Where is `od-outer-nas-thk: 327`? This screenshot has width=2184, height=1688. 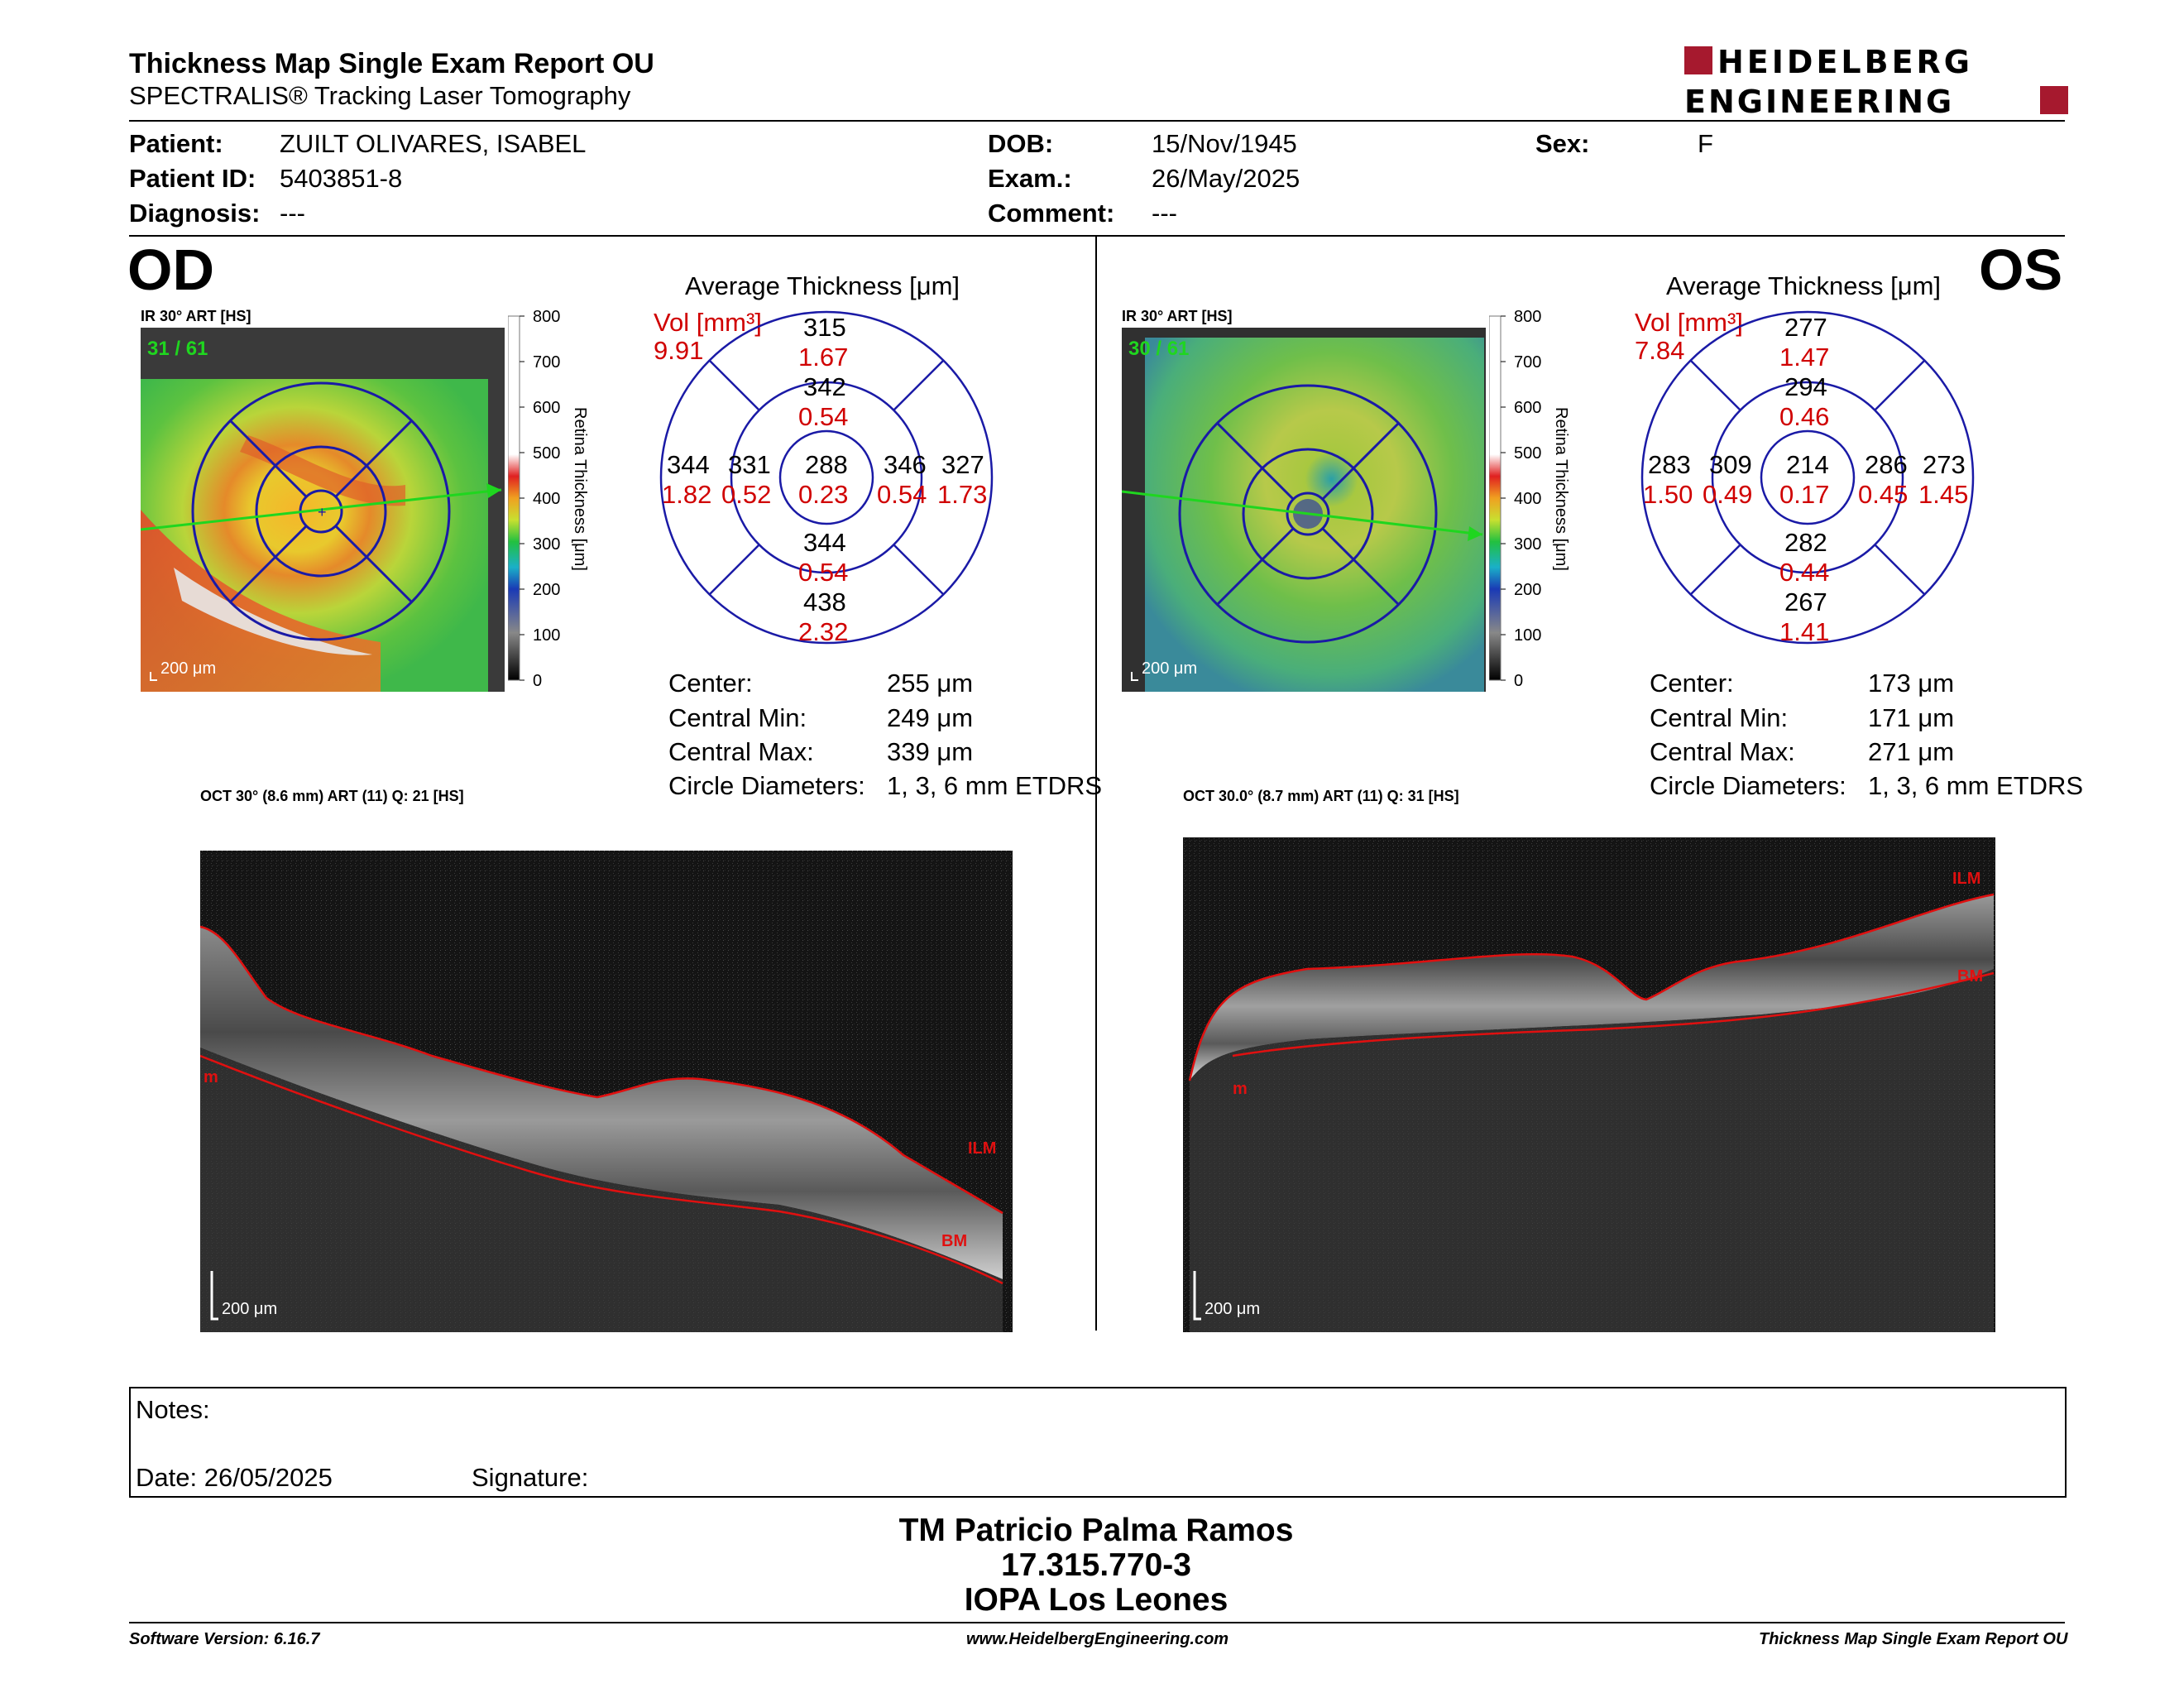 od-outer-nas-thk: 327 is located at coordinates (962, 464).